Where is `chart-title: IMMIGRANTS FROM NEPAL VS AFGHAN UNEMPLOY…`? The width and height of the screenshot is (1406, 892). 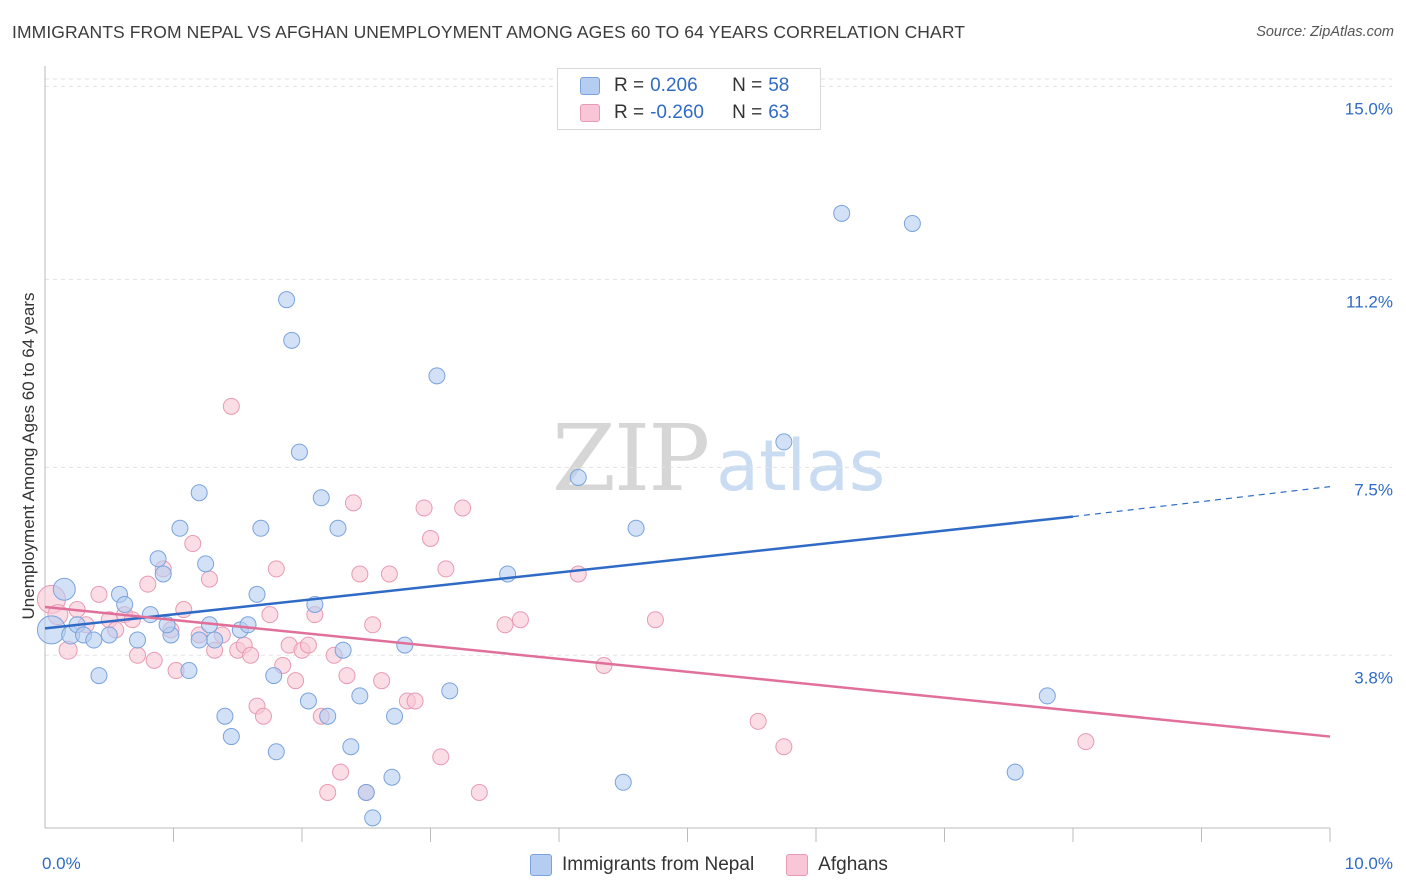 chart-title: IMMIGRANTS FROM NEPAL VS AFGHAN UNEMPLOY… is located at coordinates (489, 32).